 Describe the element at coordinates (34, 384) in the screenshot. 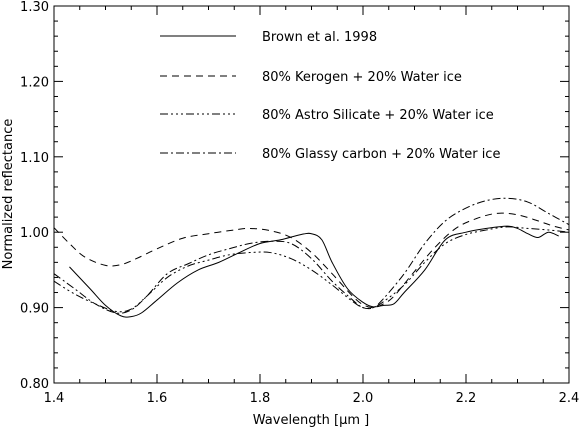

I see `y-tick-label: 0.80` at that location.